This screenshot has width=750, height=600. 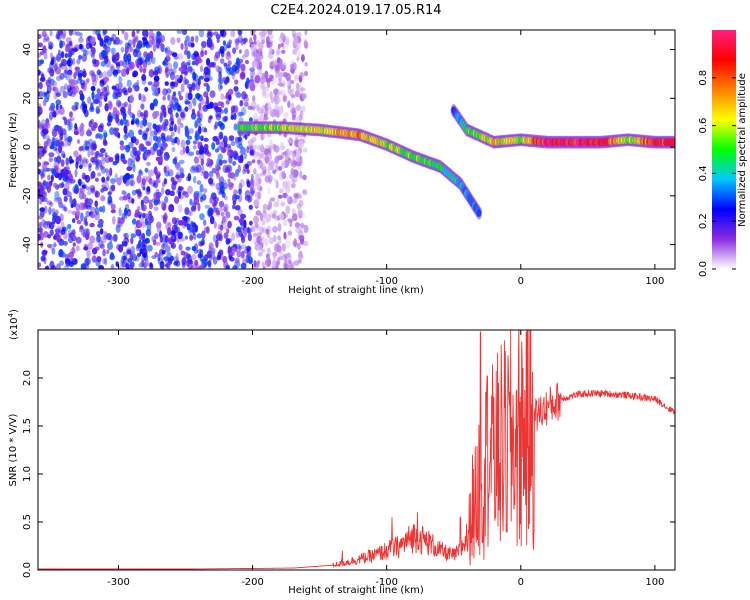 What do you see at coordinates (13, 449) in the screenshot?
I see `snr-y-label: SNR (10 * V/V)` at bounding box center [13, 449].